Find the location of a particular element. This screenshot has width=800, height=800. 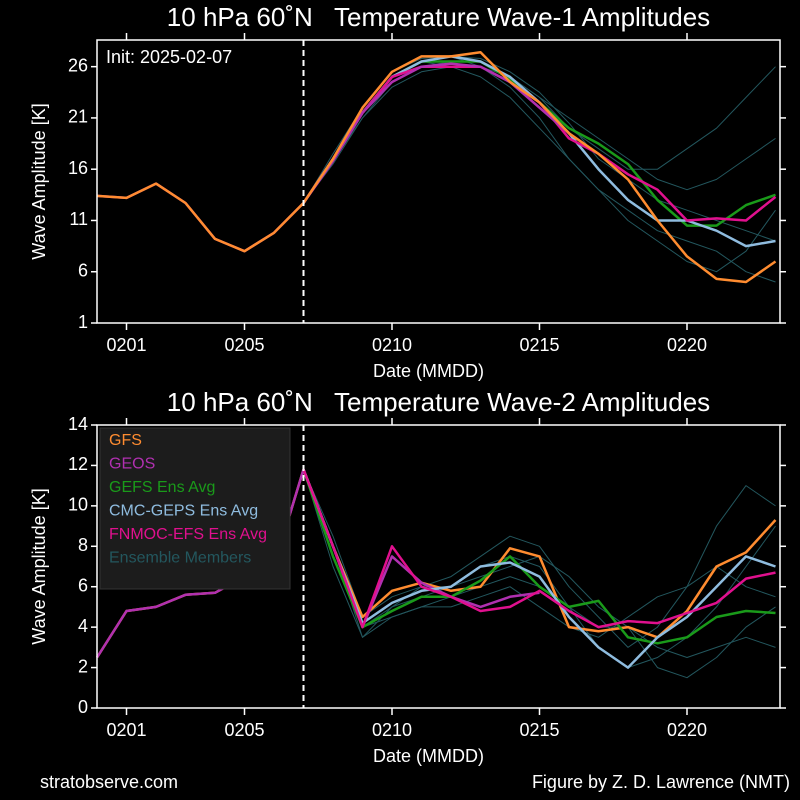

y-tick-label: 1 is located at coordinates (83, 322).